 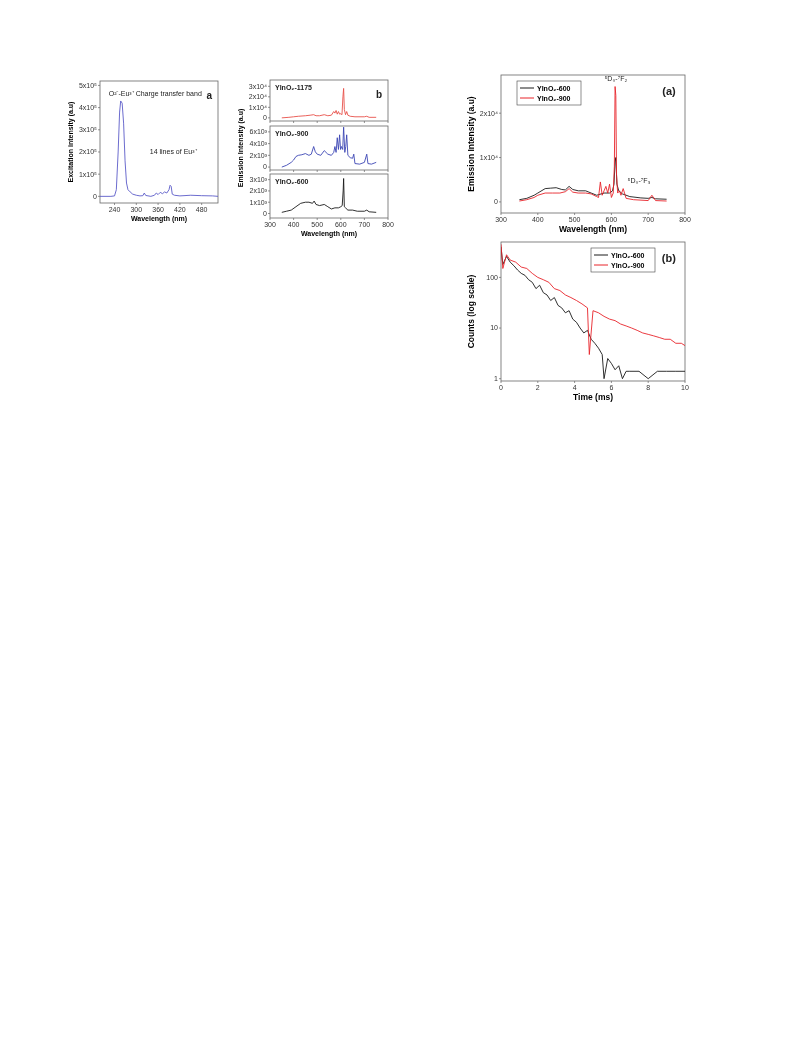 I want to click on x-axis-title: Wavelength (nm), so click(x=593, y=229).